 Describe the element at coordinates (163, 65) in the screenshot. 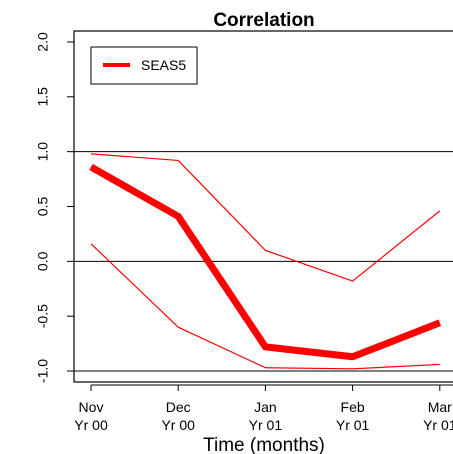

I see `legend-label-seas5: SEAS5` at that location.